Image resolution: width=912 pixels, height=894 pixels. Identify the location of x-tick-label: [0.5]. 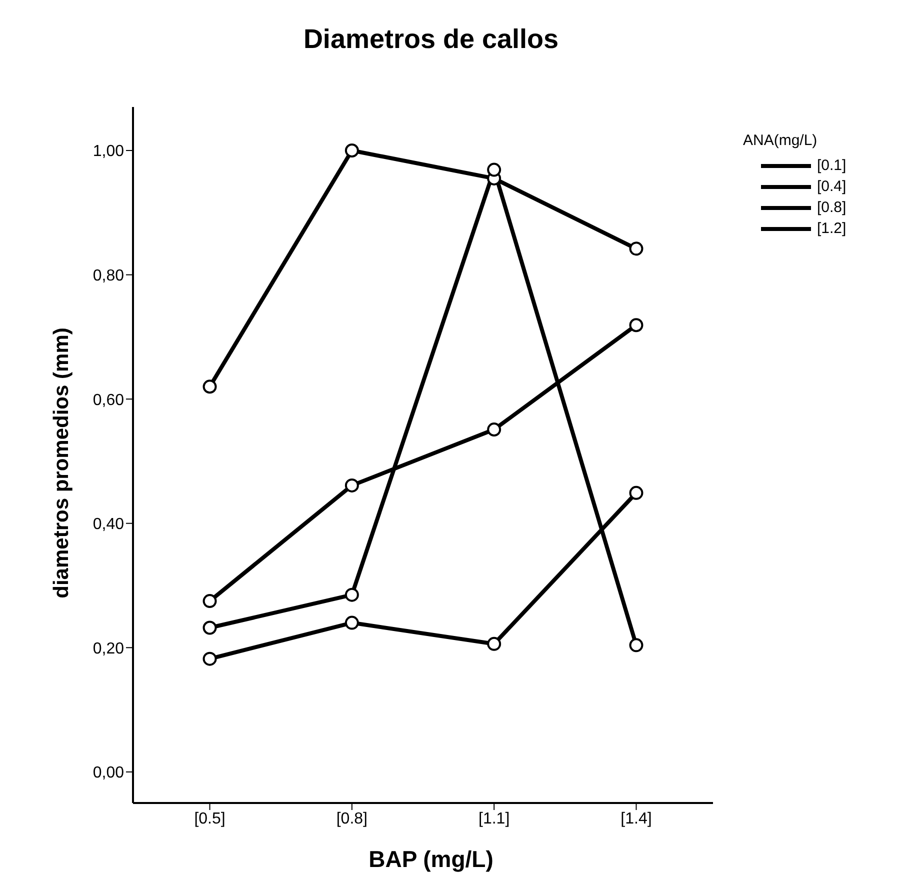
(210, 819).